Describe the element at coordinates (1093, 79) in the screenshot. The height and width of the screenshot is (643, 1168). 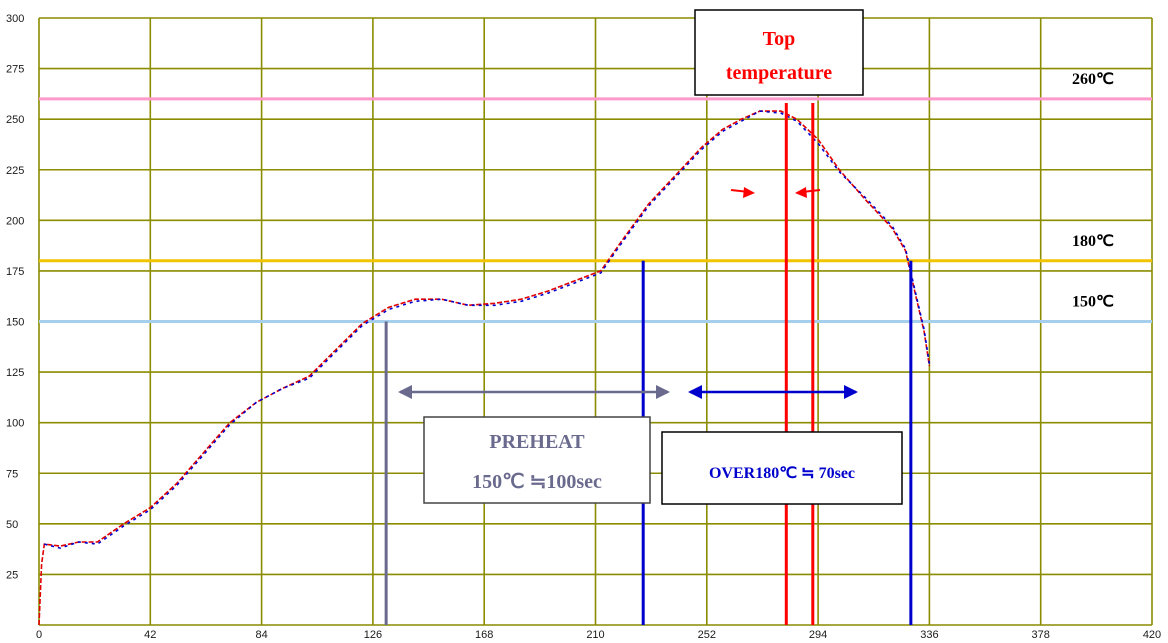
I see `reference-line-label: 260℃` at that location.